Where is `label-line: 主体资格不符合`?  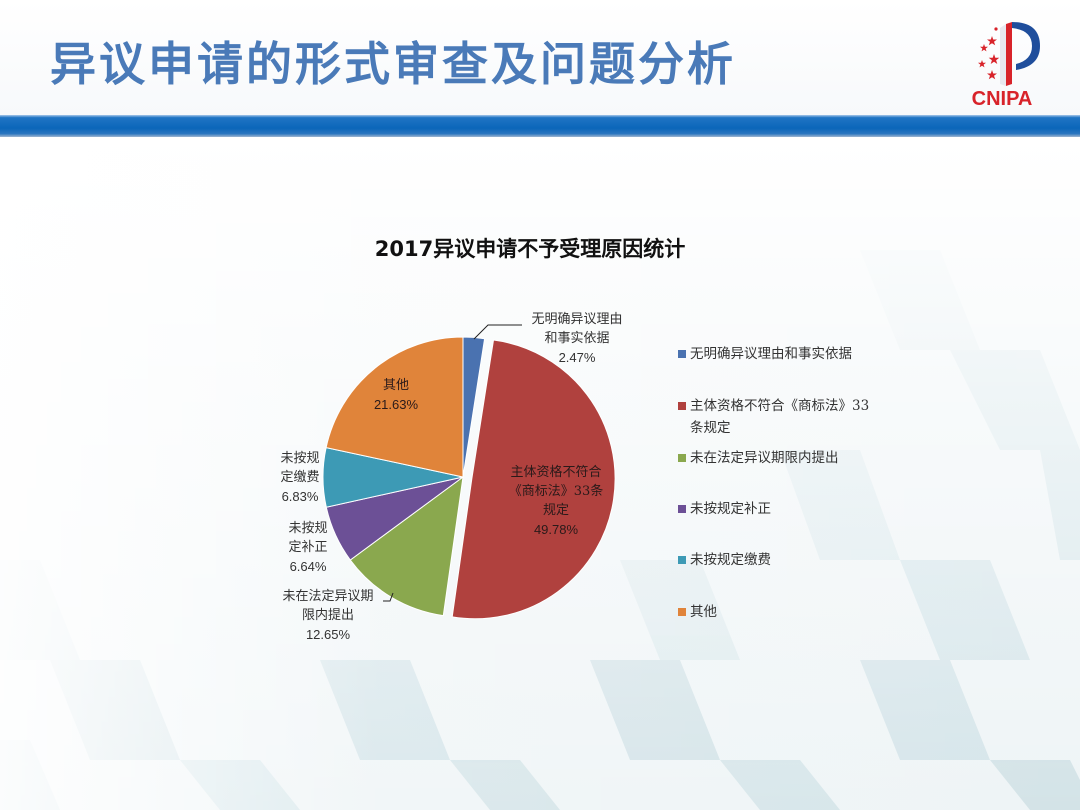 label-line: 主体资格不符合 is located at coordinates (556, 472).